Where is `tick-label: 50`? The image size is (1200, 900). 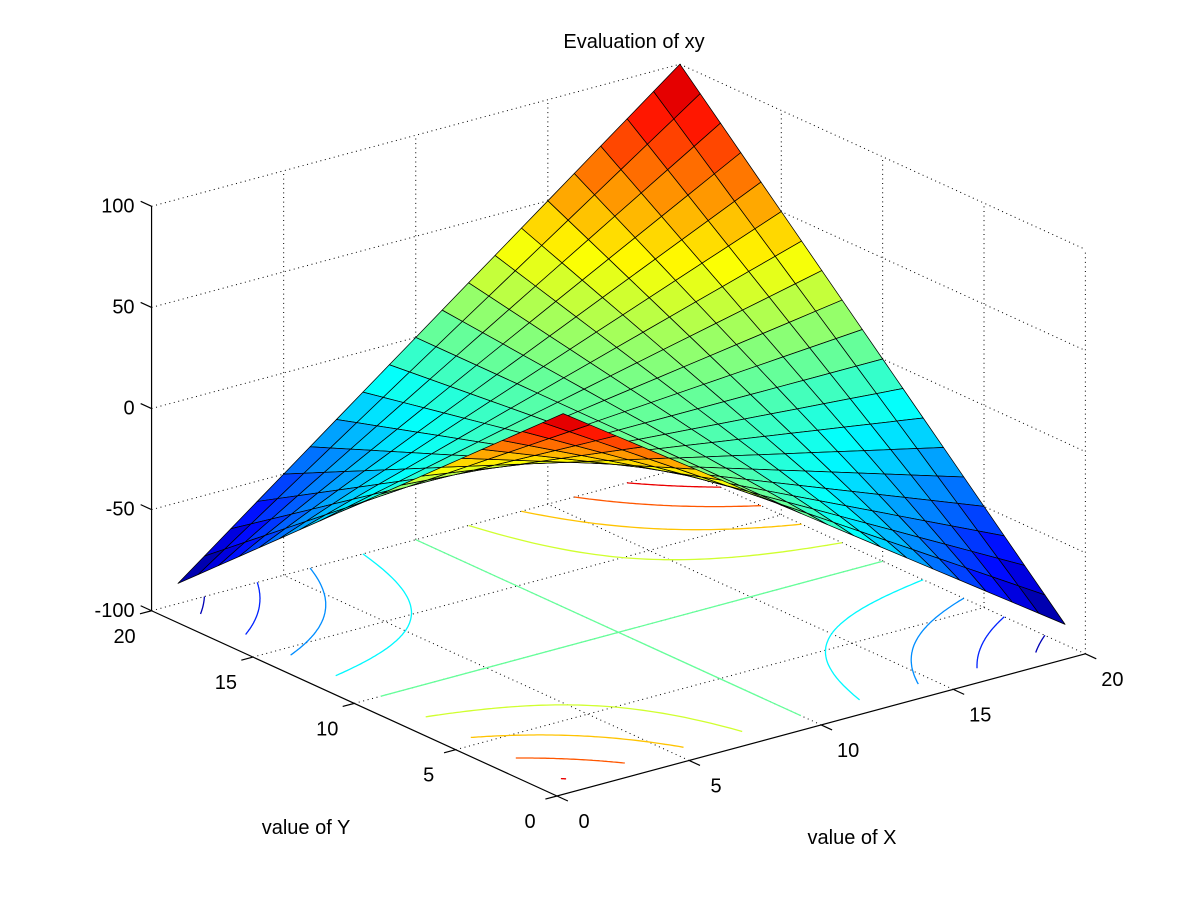
tick-label: 50 is located at coordinates (123, 307).